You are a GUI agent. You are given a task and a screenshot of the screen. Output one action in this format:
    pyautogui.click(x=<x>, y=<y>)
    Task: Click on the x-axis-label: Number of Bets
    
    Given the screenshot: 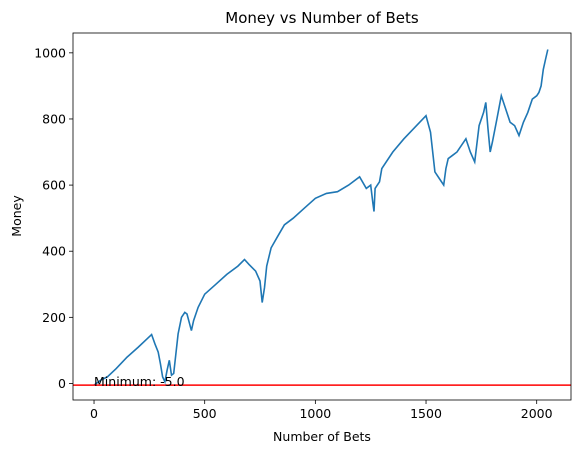 What is the action you would take?
    pyautogui.click(x=322, y=436)
    